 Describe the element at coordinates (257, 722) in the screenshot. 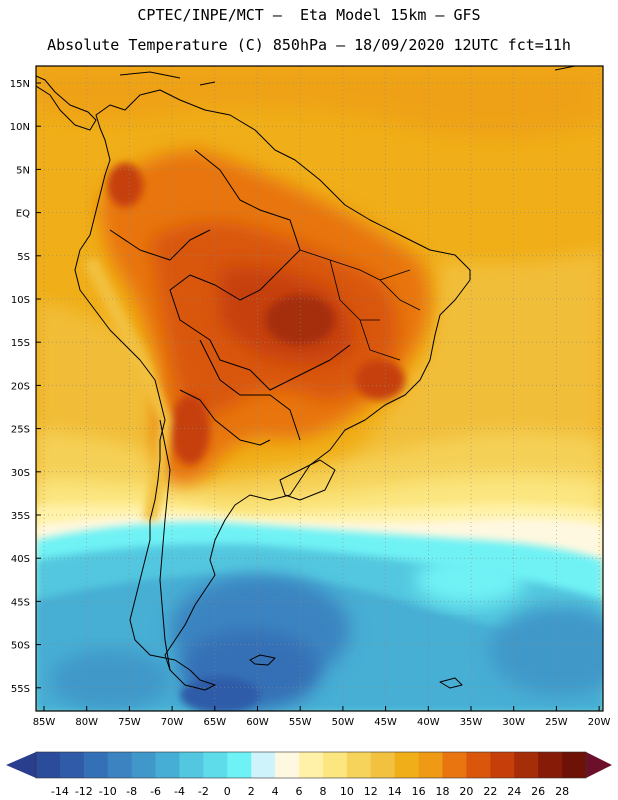

I see `lon-tick-label: 60W` at that location.